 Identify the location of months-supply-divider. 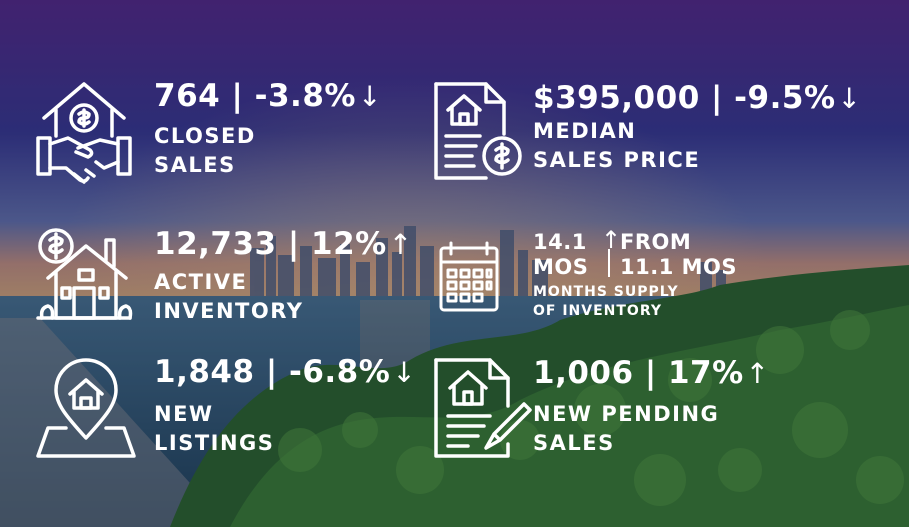
(609, 263).